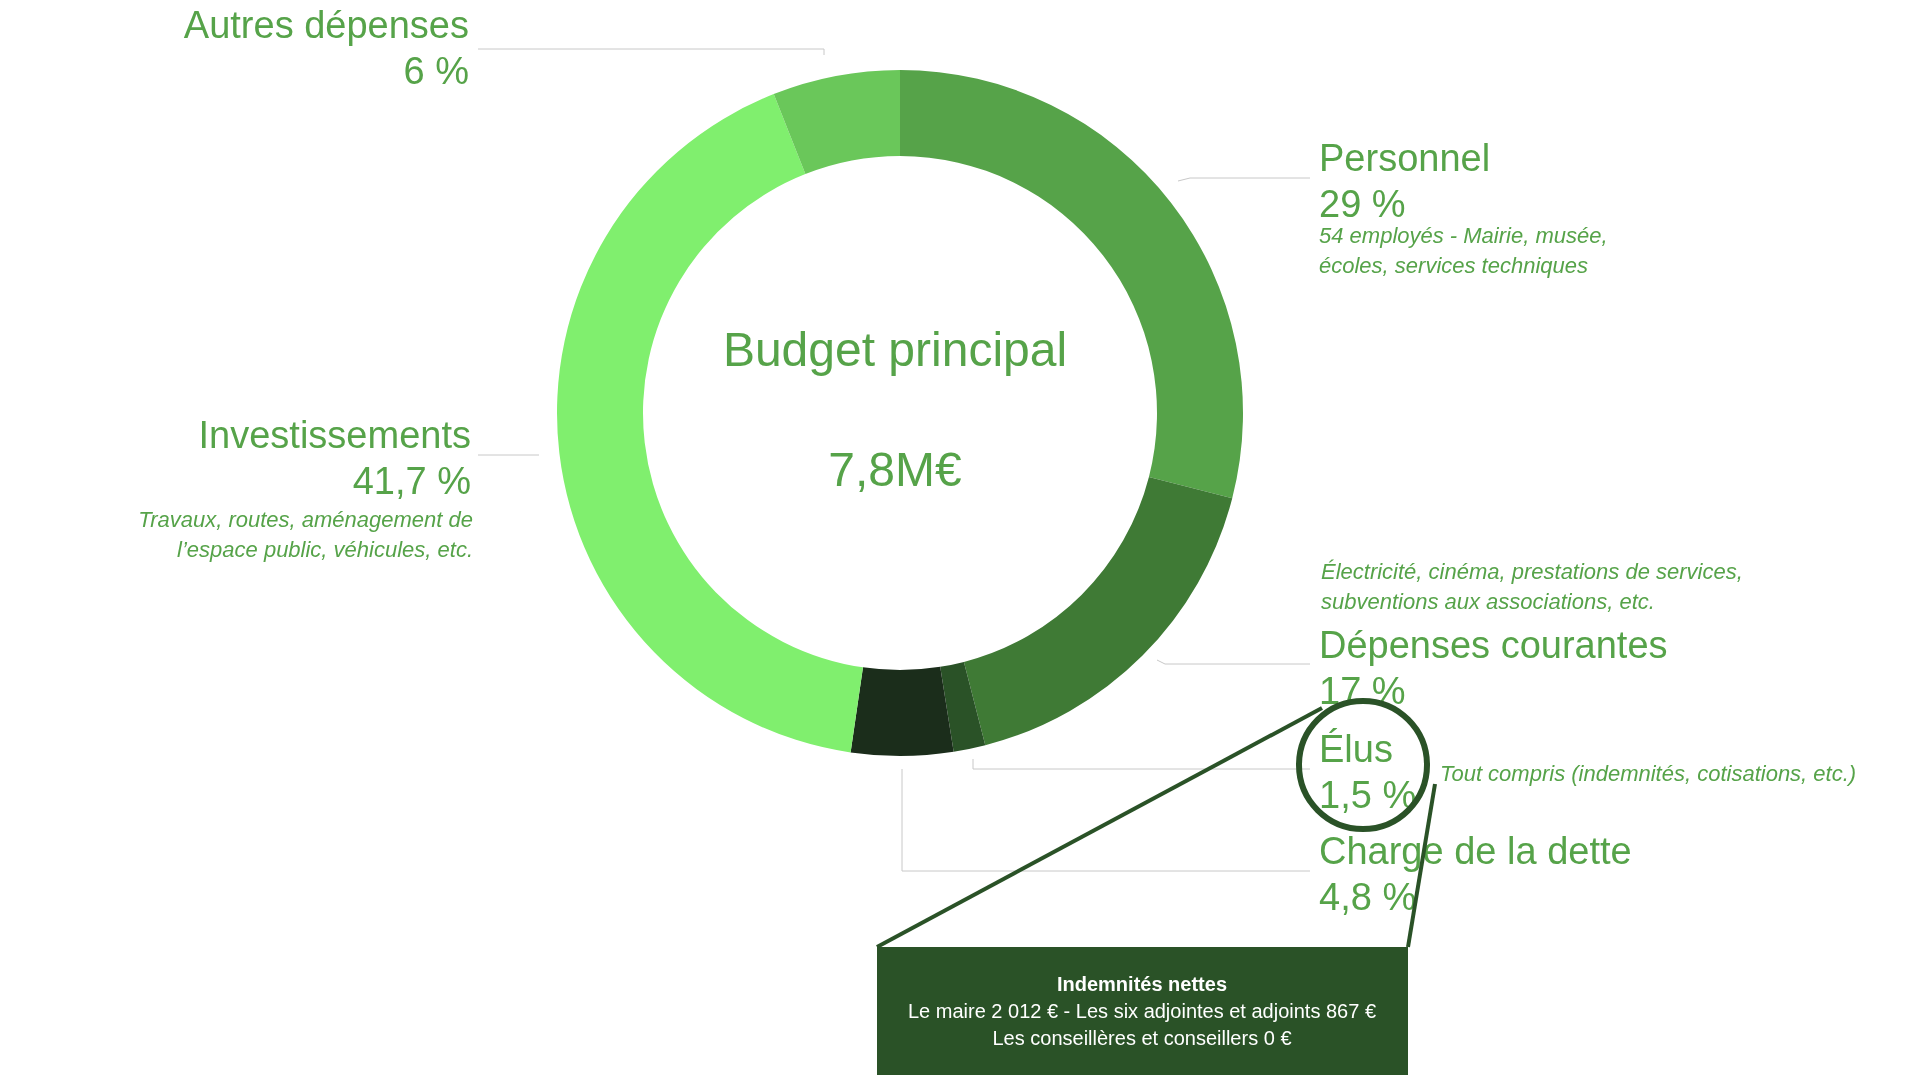  Describe the element at coordinates (1142, 1011) in the screenshot. I see `text: Le maire 2 012 € - Les six adjointes et adjoints 867 €` at that location.